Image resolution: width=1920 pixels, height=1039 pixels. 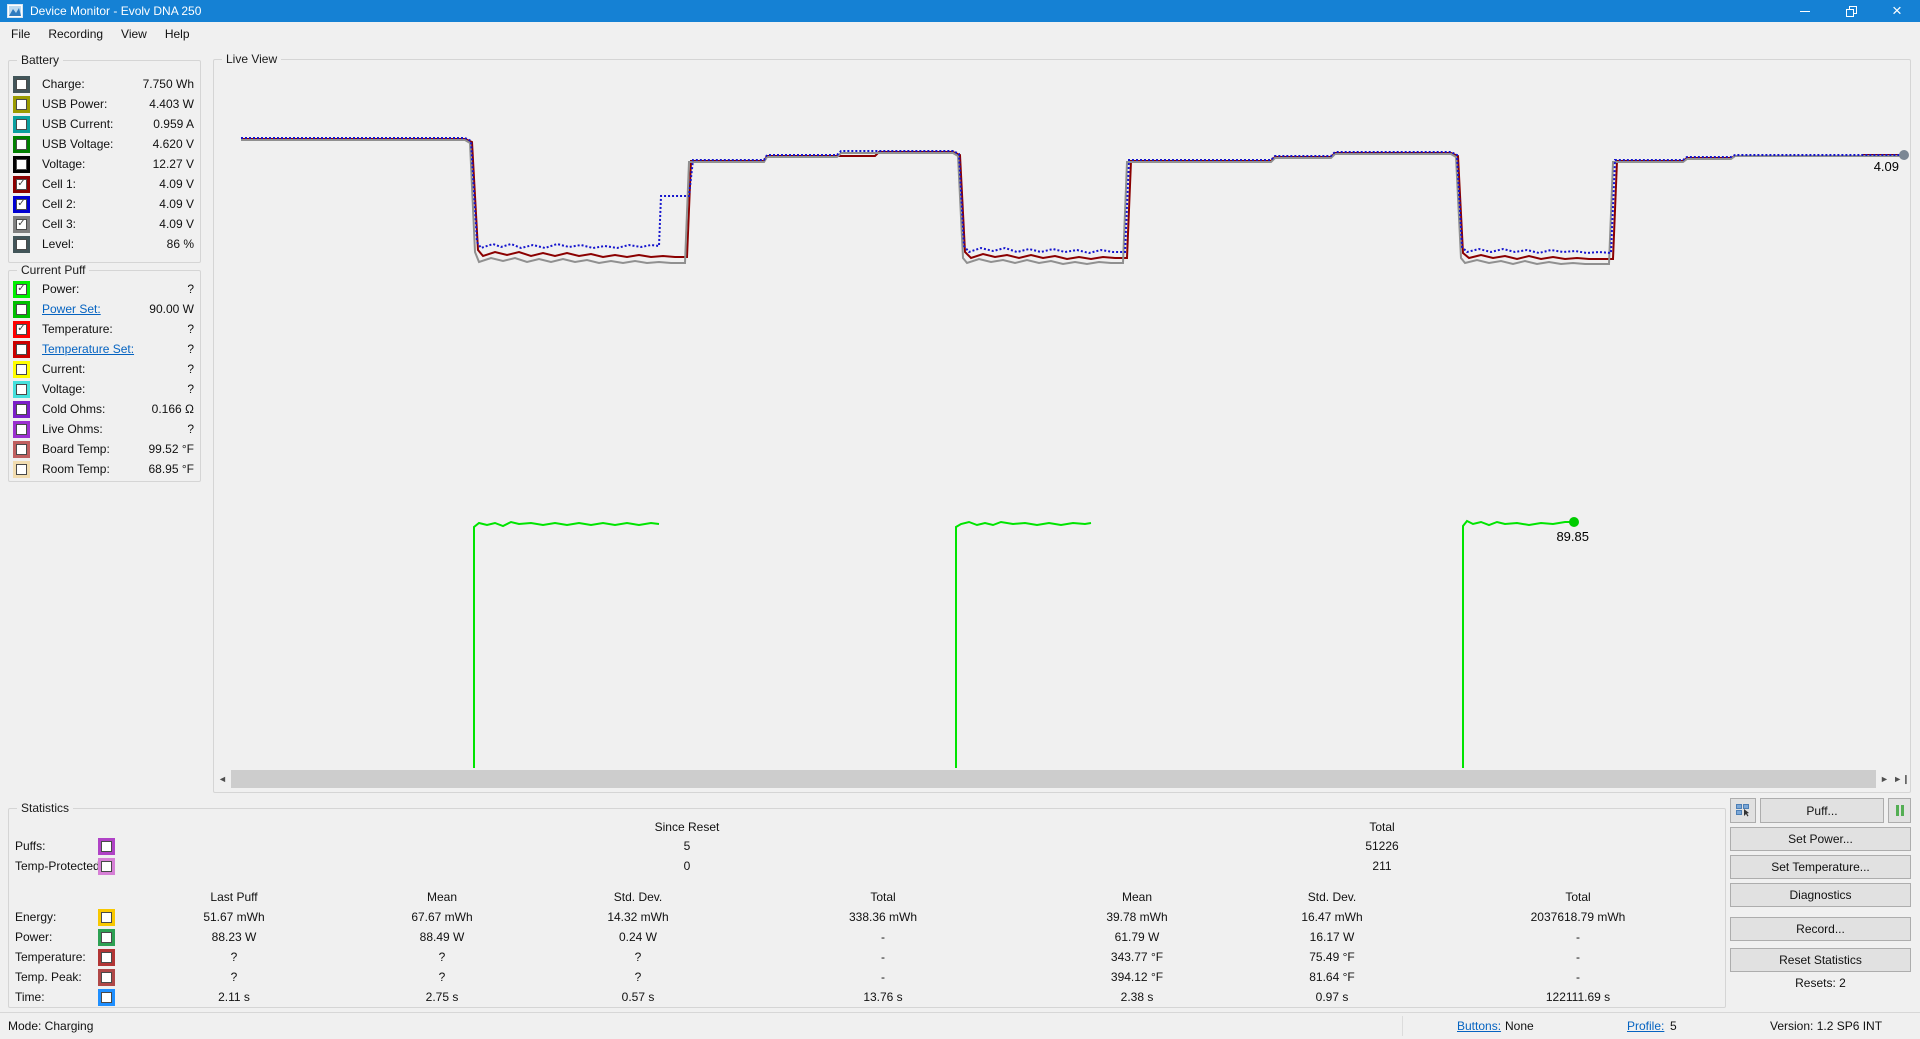 What do you see at coordinates (40, 60) in the screenshot?
I see `battery-group-title: Battery` at bounding box center [40, 60].